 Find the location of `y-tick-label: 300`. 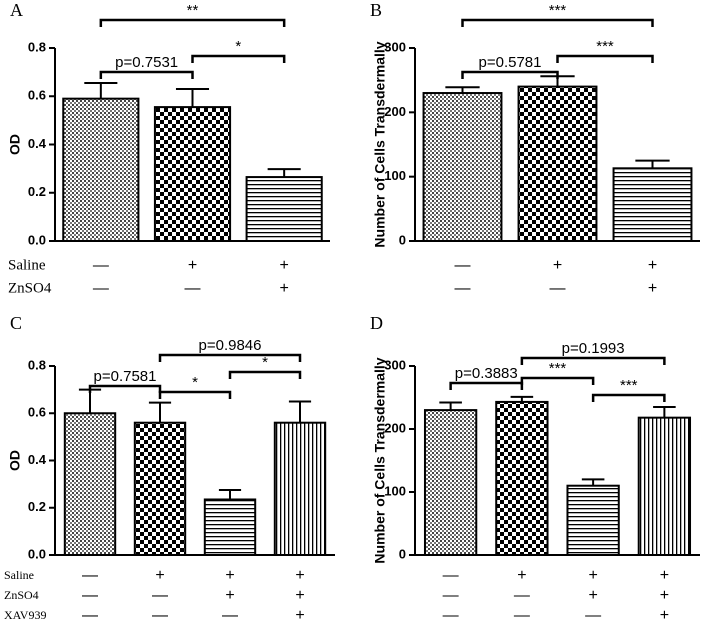

y-tick-label: 300 is located at coordinates (395, 364).